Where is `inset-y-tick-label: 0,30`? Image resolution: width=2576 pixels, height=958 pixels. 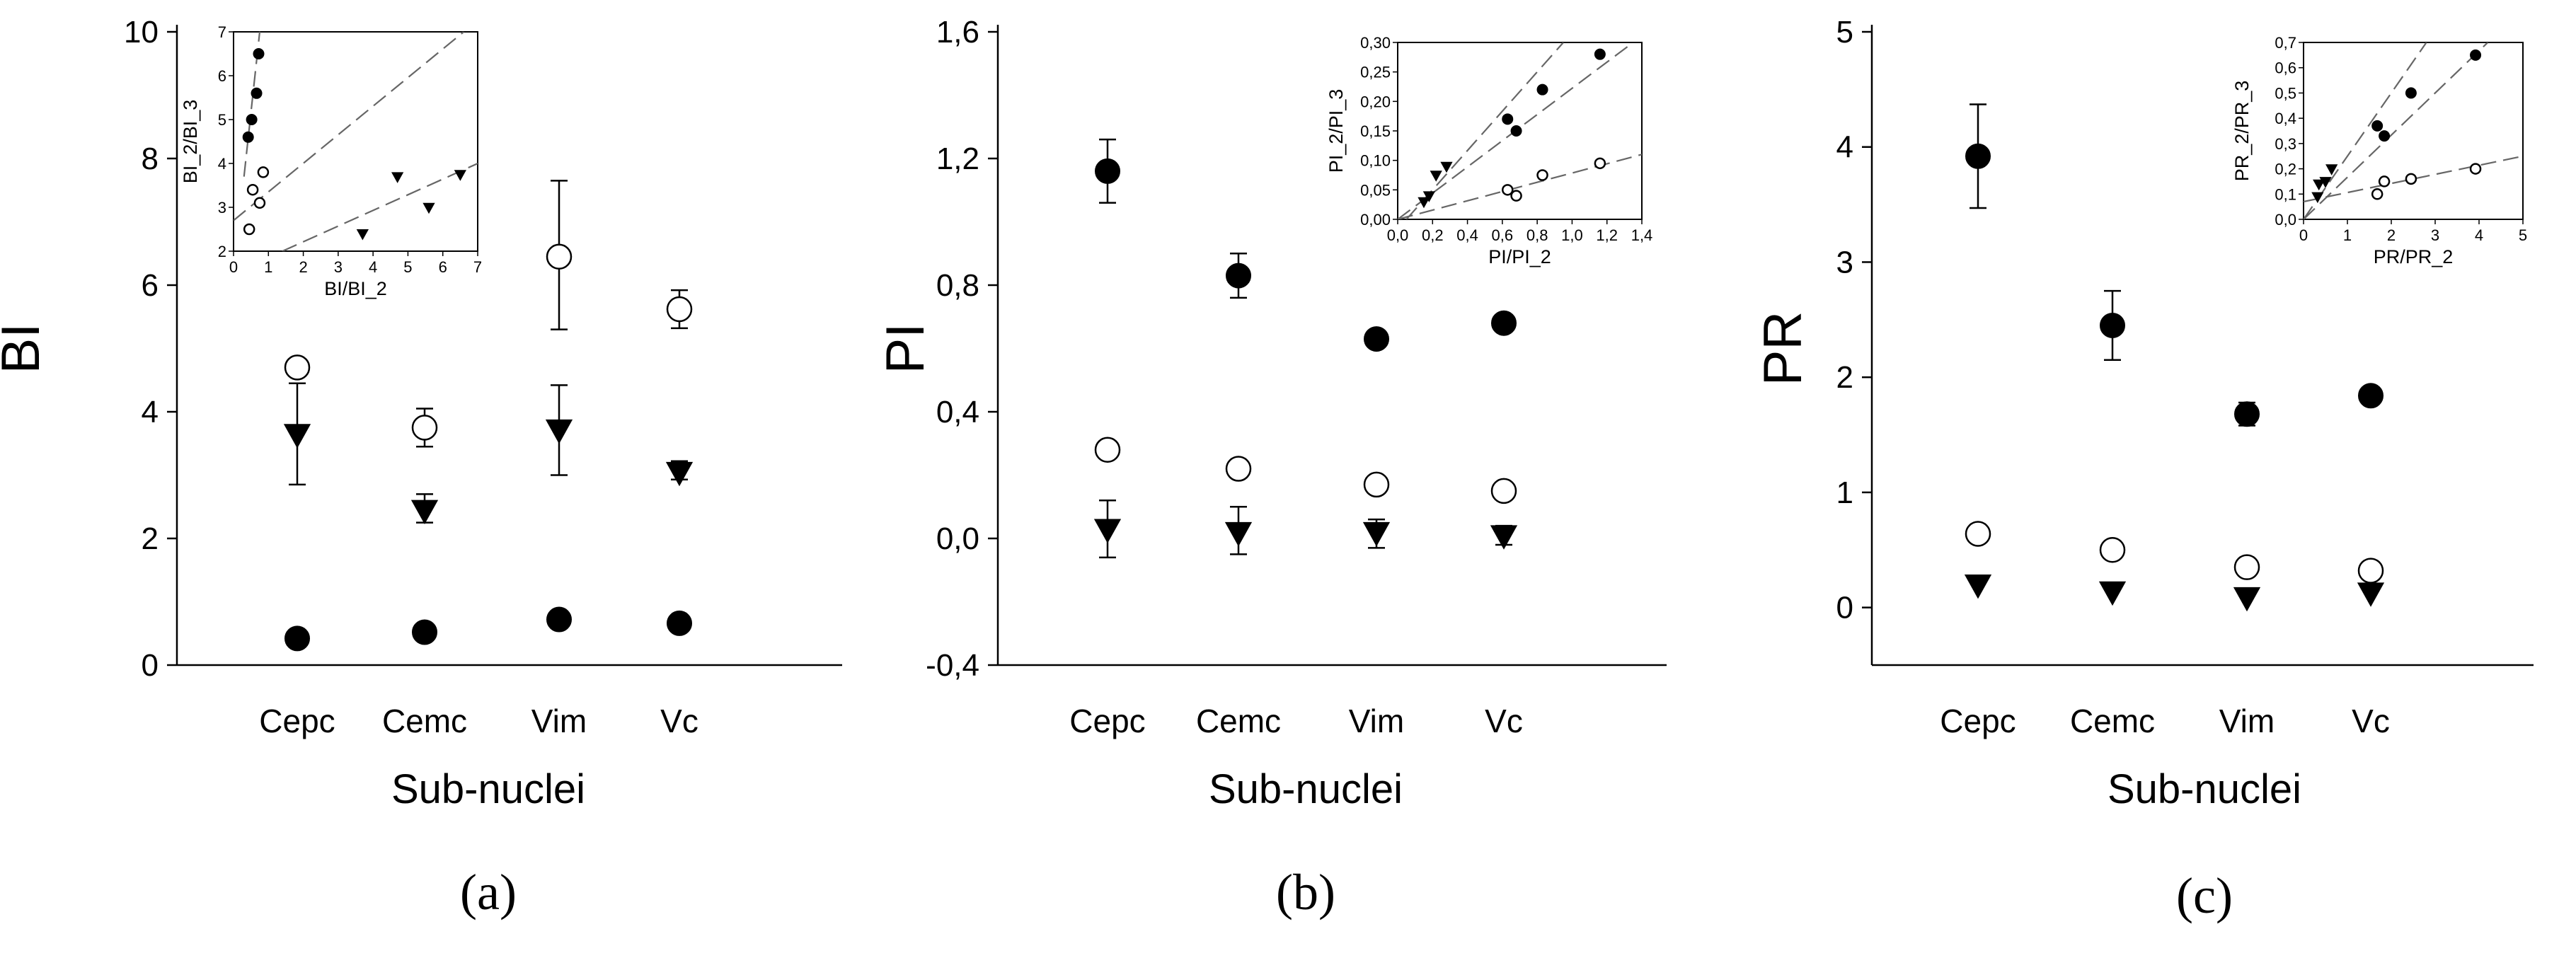 inset-y-tick-label: 0,30 is located at coordinates (1376, 43).